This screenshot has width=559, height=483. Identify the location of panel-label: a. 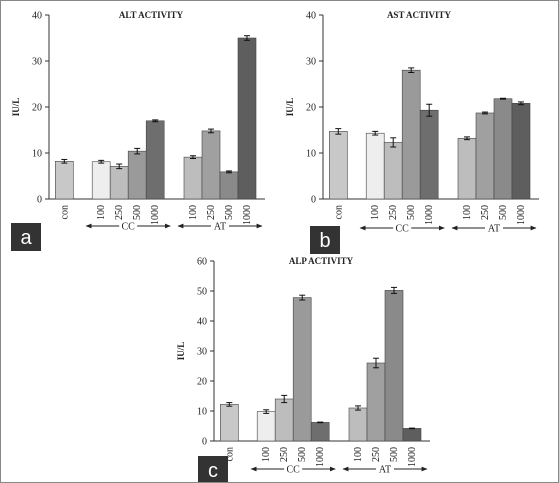
(26, 238).